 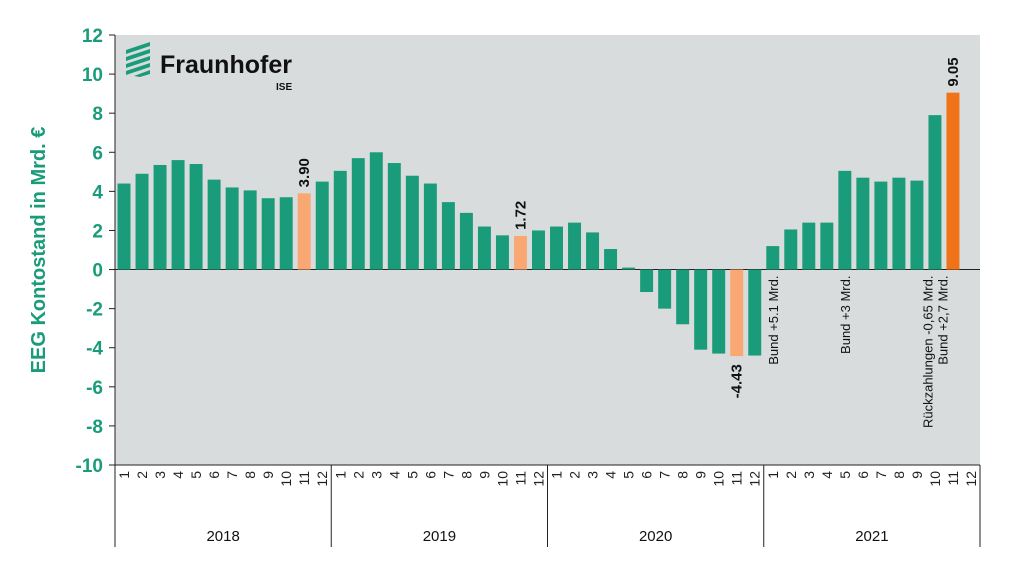 What do you see at coordinates (871, 536) in the screenshot?
I see `year-label: 2021` at bounding box center [871, 536].